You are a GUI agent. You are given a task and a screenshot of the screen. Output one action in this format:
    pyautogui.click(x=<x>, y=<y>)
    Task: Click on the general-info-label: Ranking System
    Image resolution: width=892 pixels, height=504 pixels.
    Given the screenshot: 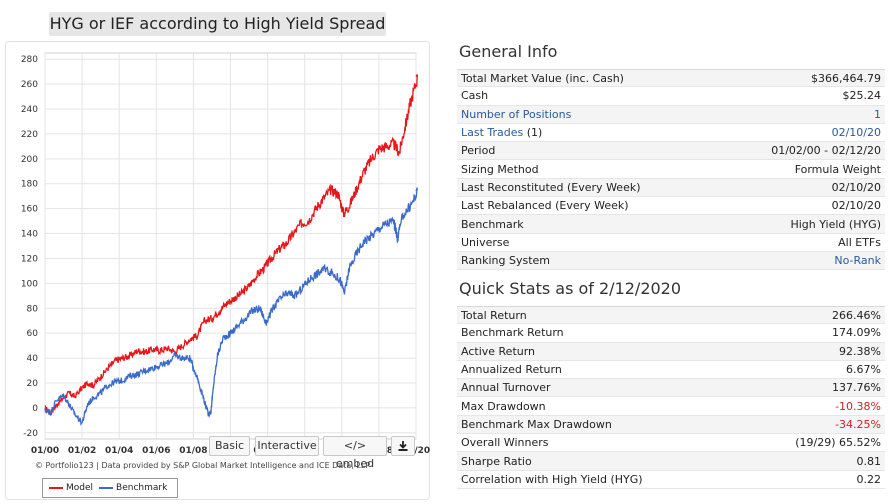 What is the action you would take?
    pyautogui.click(x=506, y=261)
    